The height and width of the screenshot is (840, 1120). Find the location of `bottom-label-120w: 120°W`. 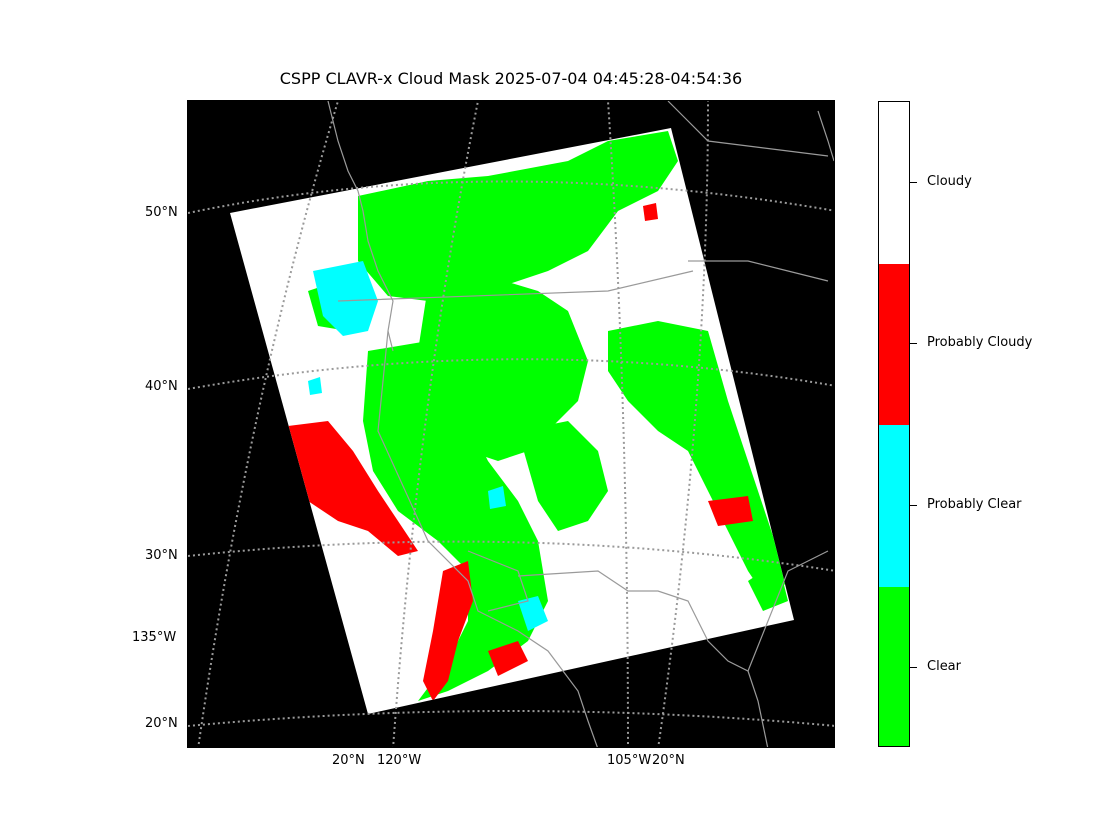

bottom-label-120w: 120°W is located at coordinates (399, 760).